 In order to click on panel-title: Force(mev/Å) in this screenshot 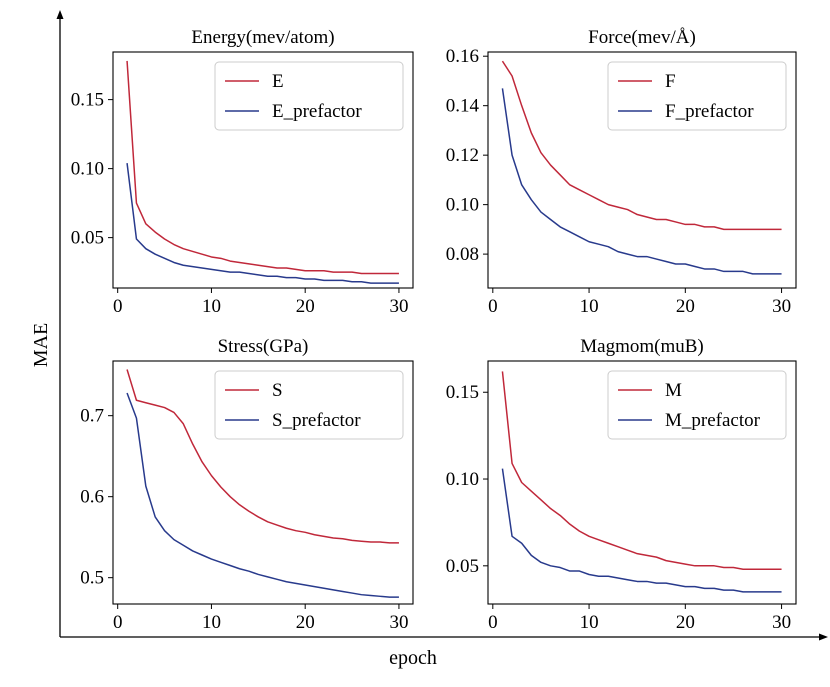, I will do `click(642, 37)`.